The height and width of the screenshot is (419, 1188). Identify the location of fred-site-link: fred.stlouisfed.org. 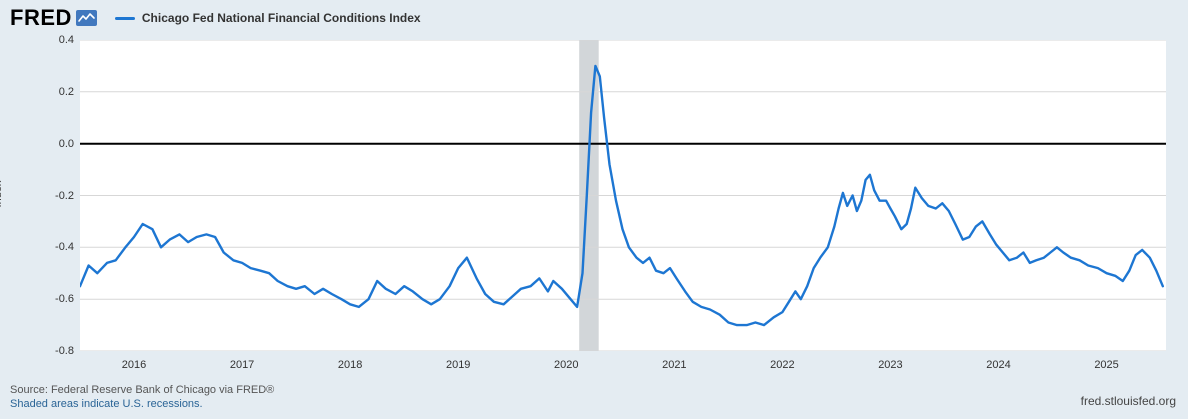
(1128, 401).